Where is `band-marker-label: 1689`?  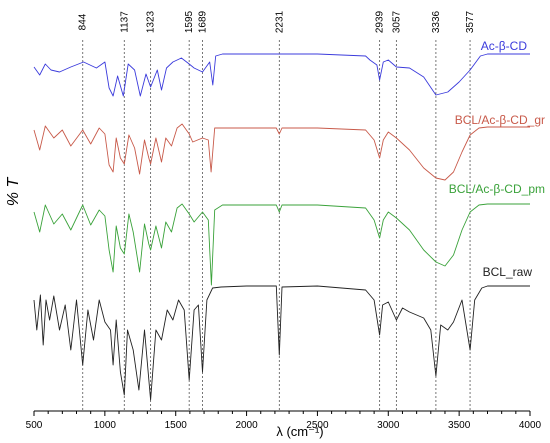
band-marker-label: 1689 is located at coordinates (202, 21).